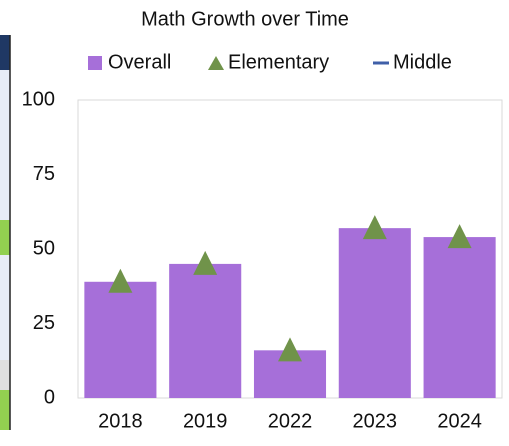 This screenshot has width=509, height=446. What do you see at coordinates (245, 19) in the screenshot?
I see `chart-title: Math Growth over Time` at bounding box center [245, 19].